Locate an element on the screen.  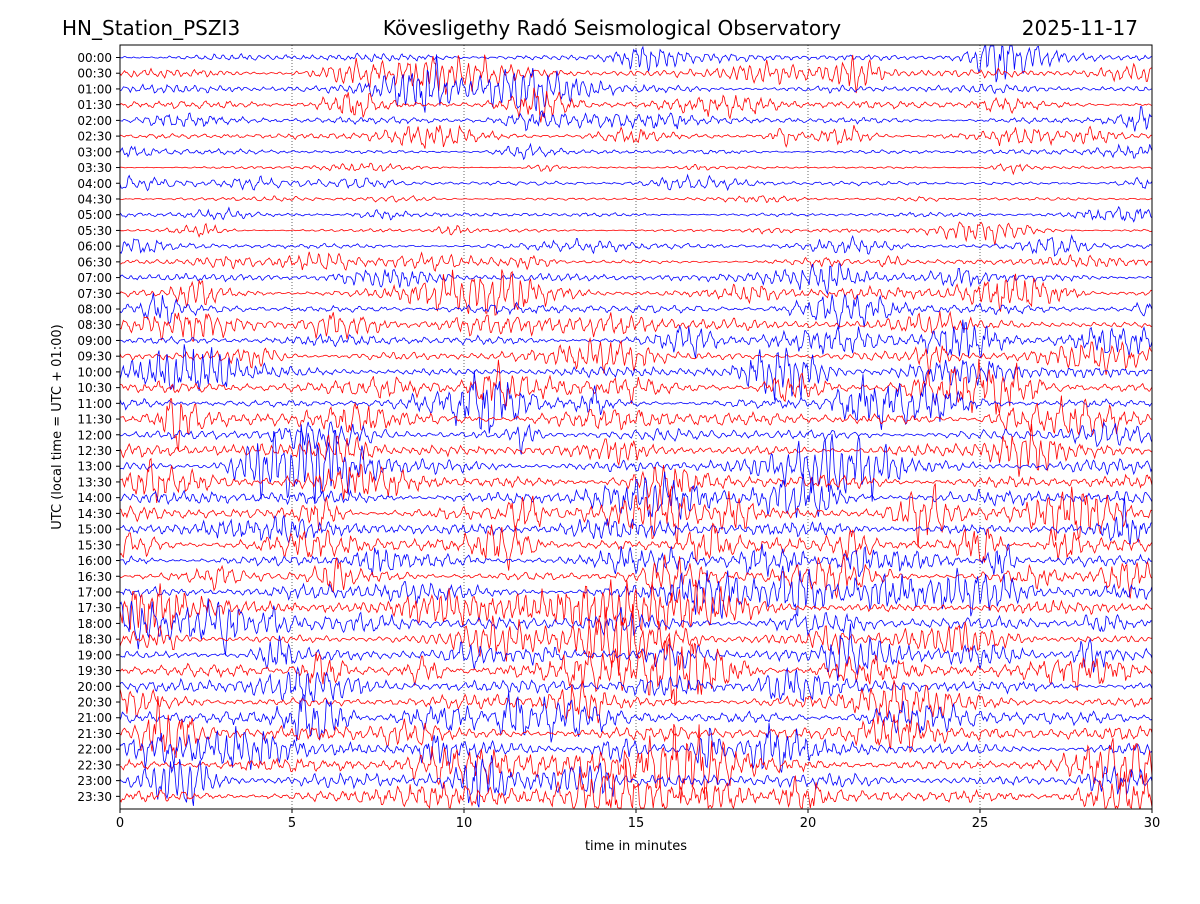
x-tick-label: 5 is located at coordinates (292, 823).